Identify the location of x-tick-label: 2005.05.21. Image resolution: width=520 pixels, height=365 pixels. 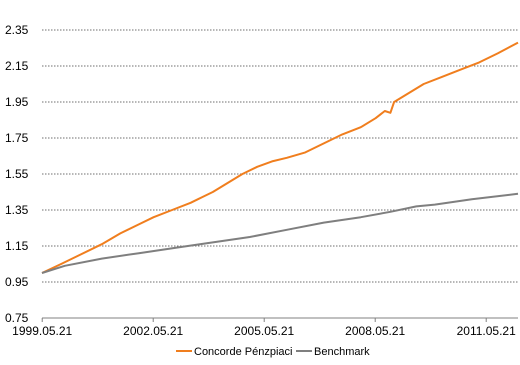
(264, 331).